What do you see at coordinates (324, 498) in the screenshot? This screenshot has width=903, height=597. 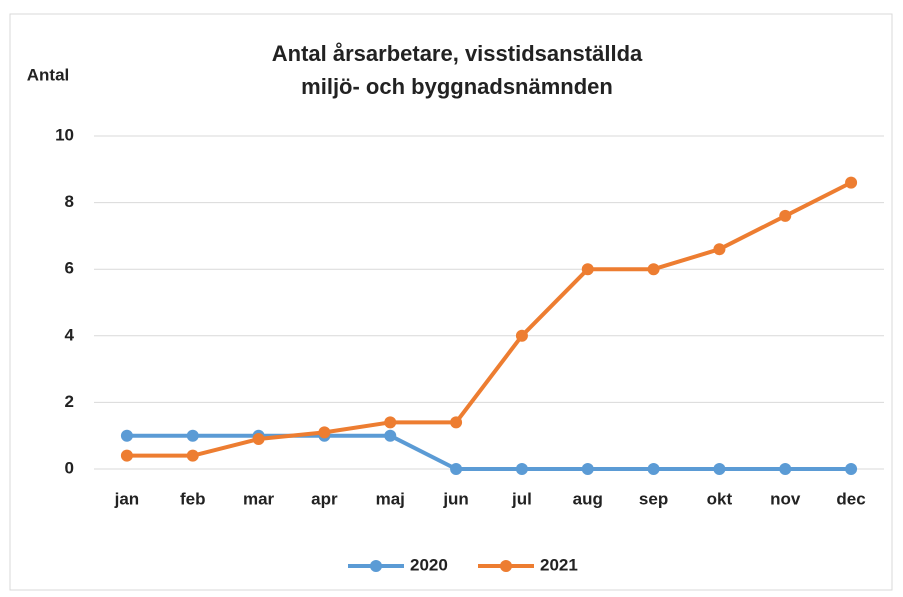 I see `x-tick-label: apr` at bounding box center [324, 498].